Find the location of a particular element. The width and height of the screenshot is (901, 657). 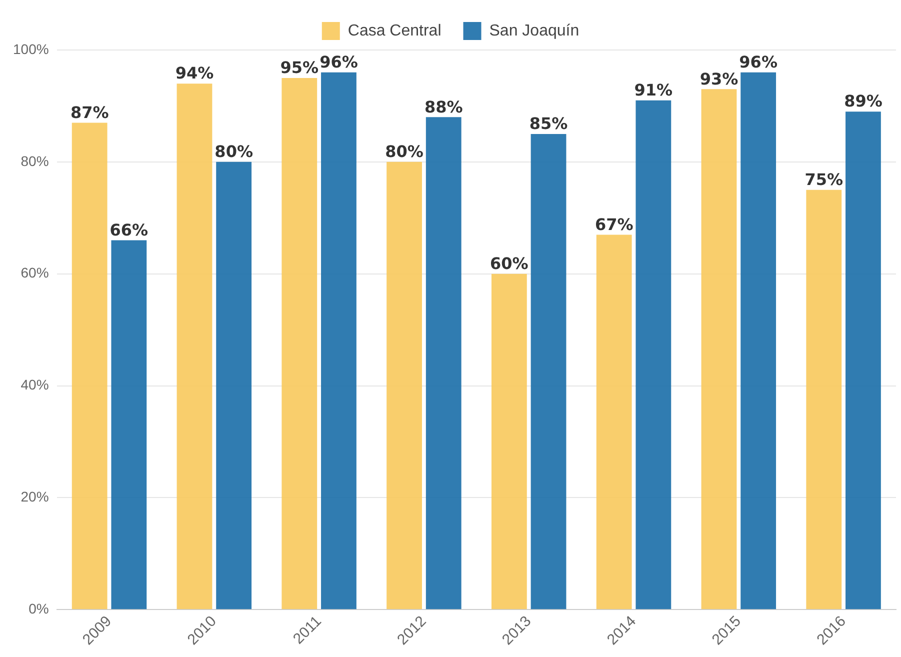

legend-label: San Joaquín is located at coordinates (534, 31).